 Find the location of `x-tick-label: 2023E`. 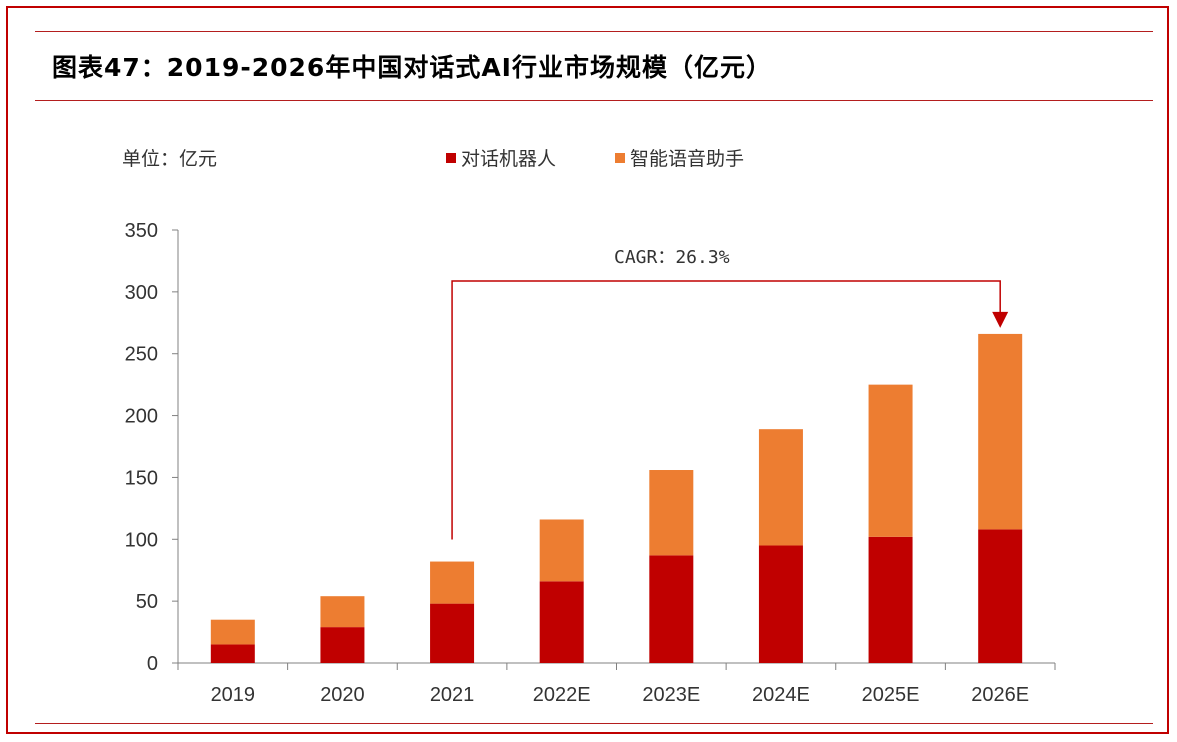

x-tick-label: 2023E is located at coordinates (671, 695).